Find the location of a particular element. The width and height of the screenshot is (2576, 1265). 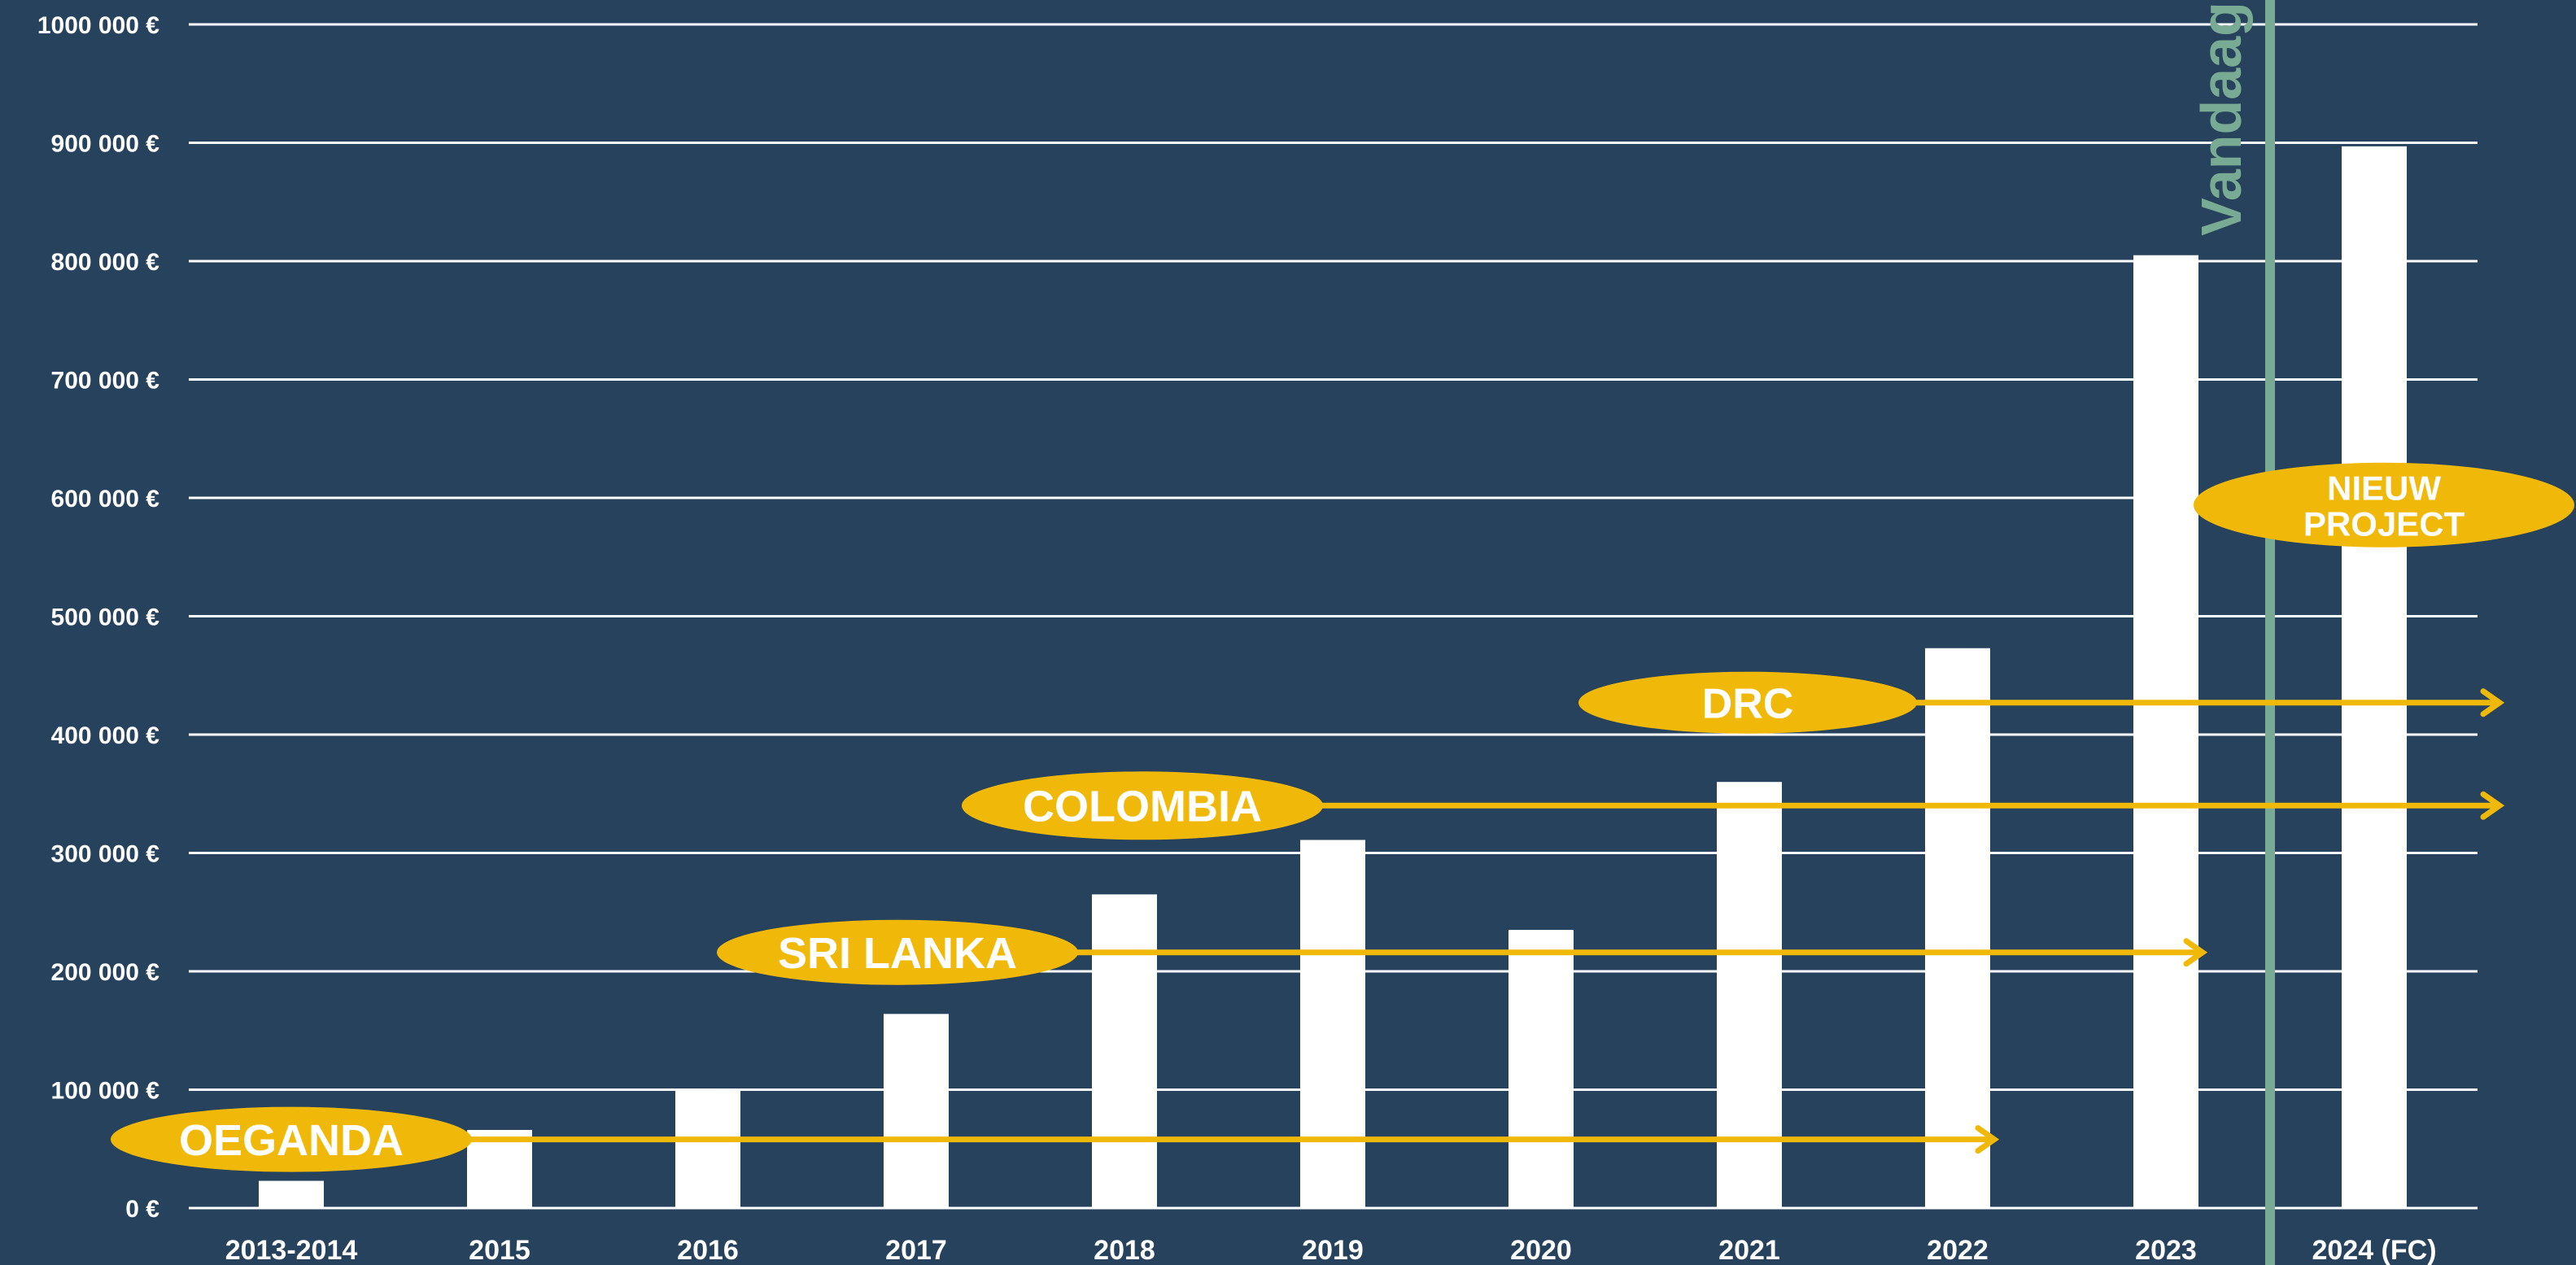

project-label: OEGANDA is located at coordinates (291, 1140).